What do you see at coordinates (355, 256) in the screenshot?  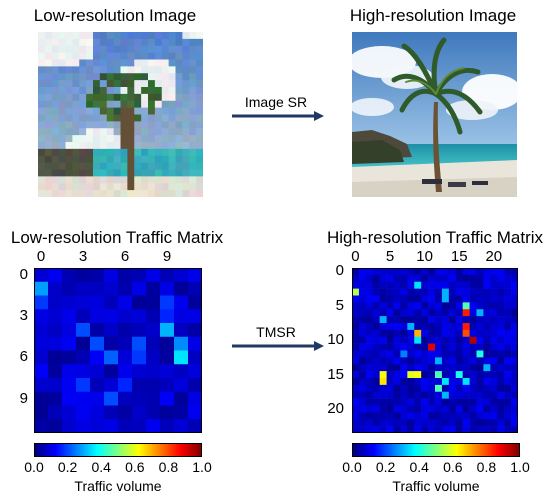 I see `axis-tick-label: 0` at bounding box center [355, 256].